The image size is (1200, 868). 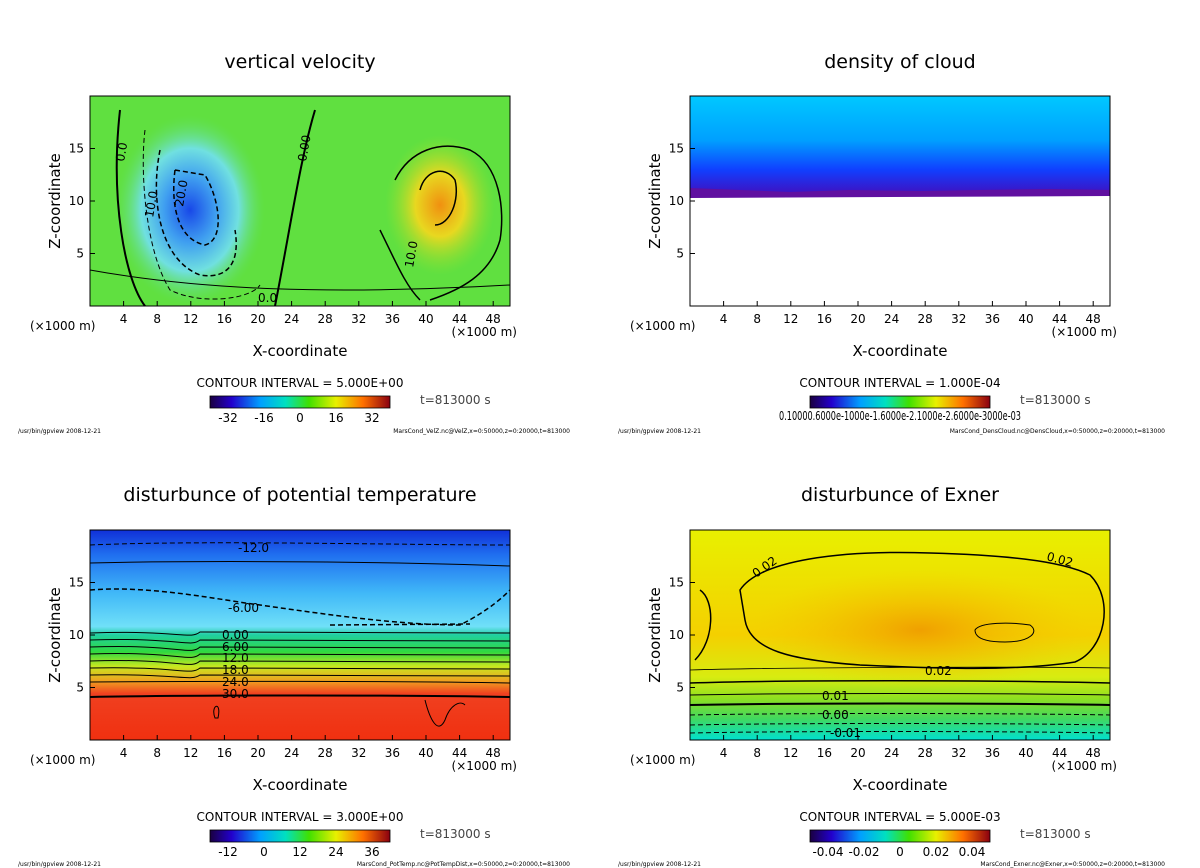 What do you see at coordinates (936, 852) in the screenshot?
I see `colorbar-tick-label: 0.02` at bounding box center [936, 852].